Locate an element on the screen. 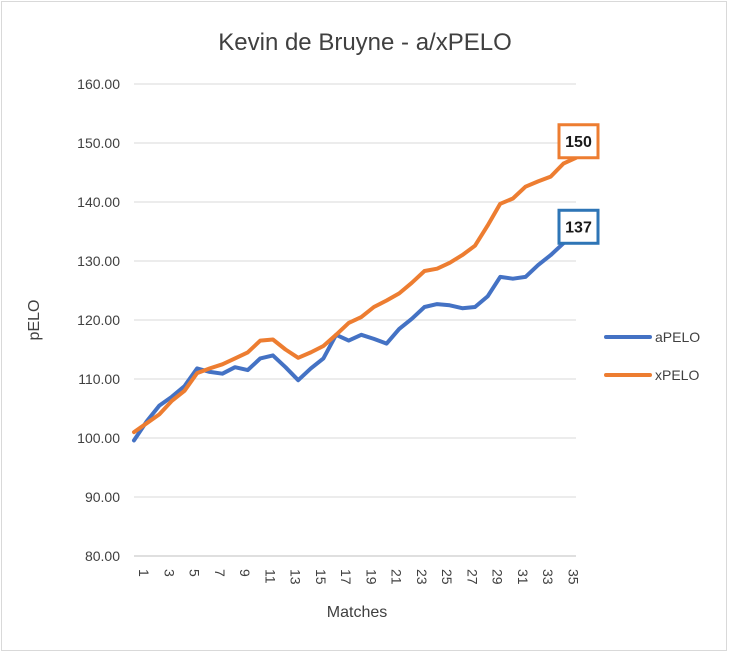 Image resolution: width=730 pixels, height=654 pixels. end-label-xpelo: 150 is located at coordinates (578, 141).